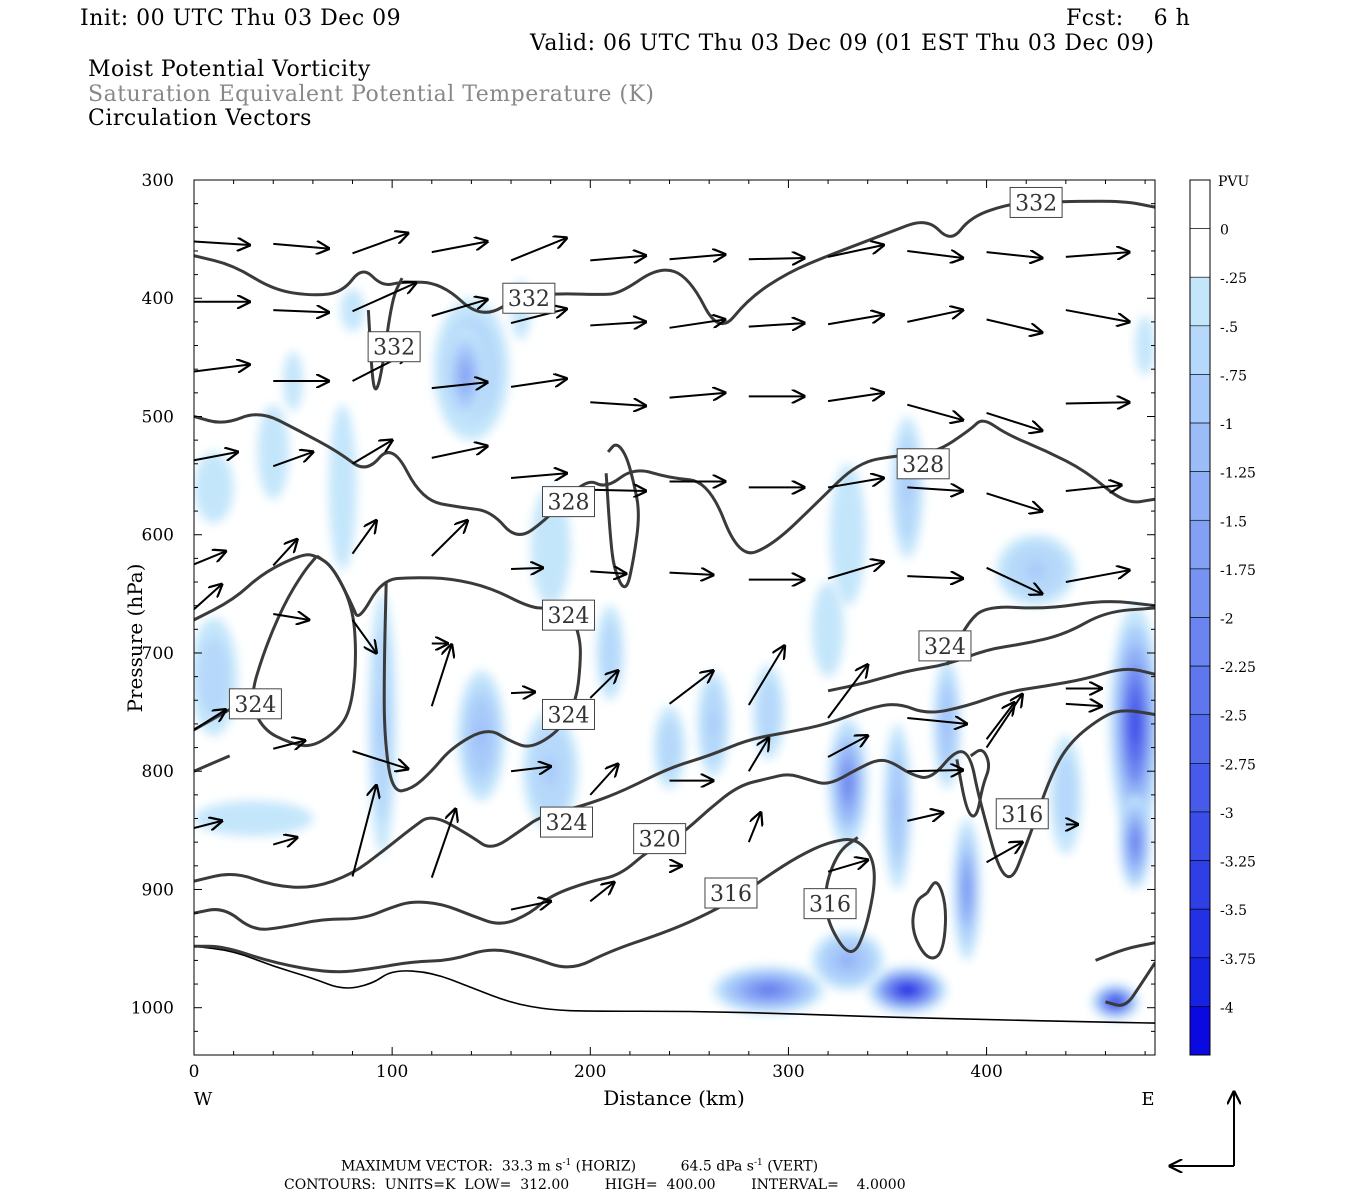 The width and height of the screenshot is (1350, 1200). What do you see at coordinates (660, 840) in the screenshot?
I see `contour-label-text: 320` at bounding box center [660, 840].